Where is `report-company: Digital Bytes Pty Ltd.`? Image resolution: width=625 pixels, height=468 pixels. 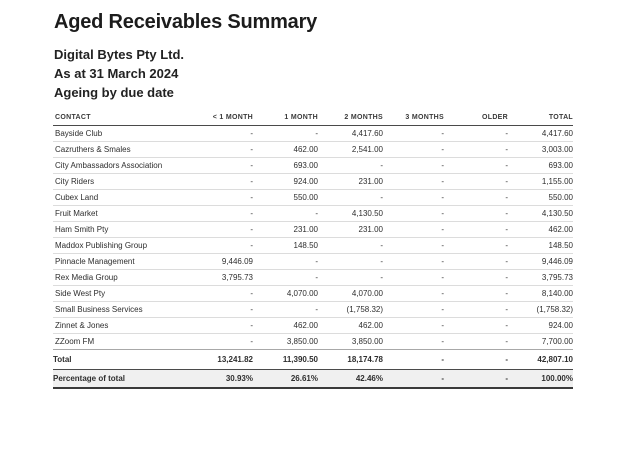
report-company: Digital Bytes Pty Ltd. is located at coordinates (119, 54).